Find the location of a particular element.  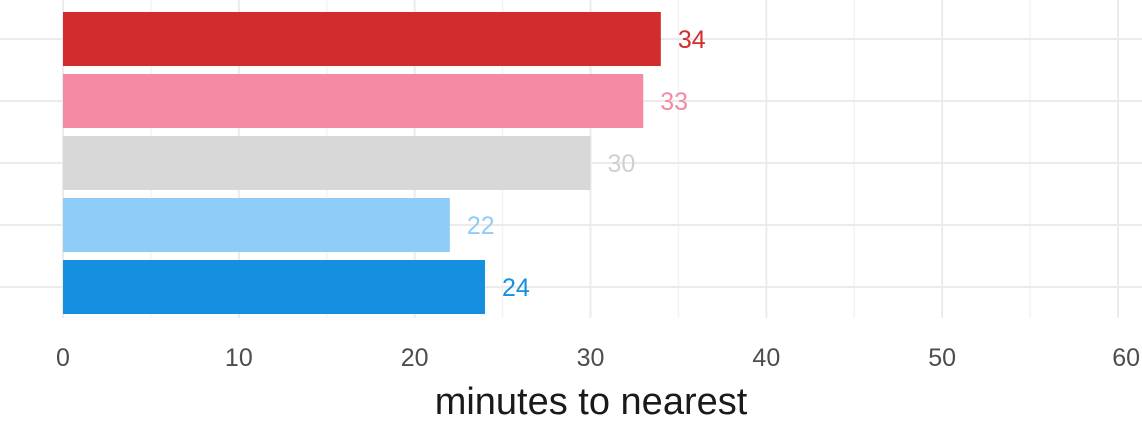

bar-value-label-1: 34 is located at coordinates (692, 40).